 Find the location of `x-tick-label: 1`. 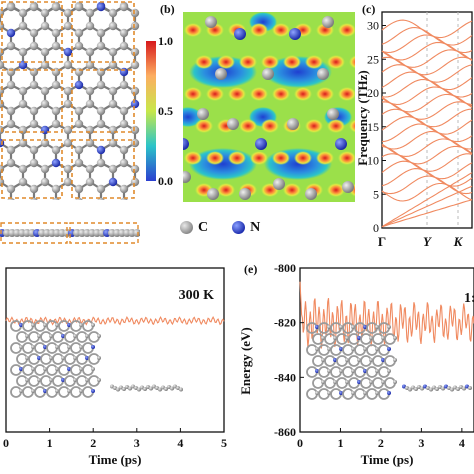

x-tick-label: 1 is located at coordinates (340, 443).